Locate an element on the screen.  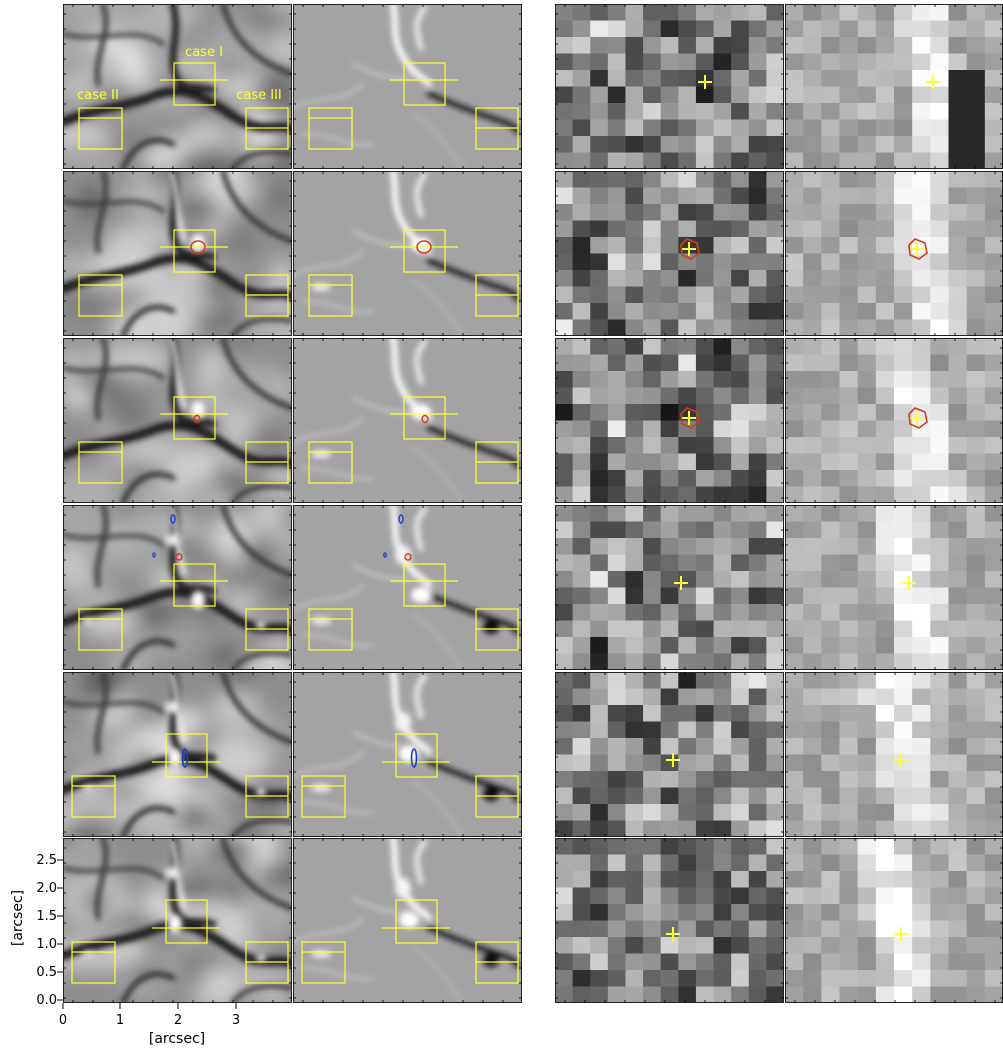
panel-r1-c3 is located at coordinates (894, 253).